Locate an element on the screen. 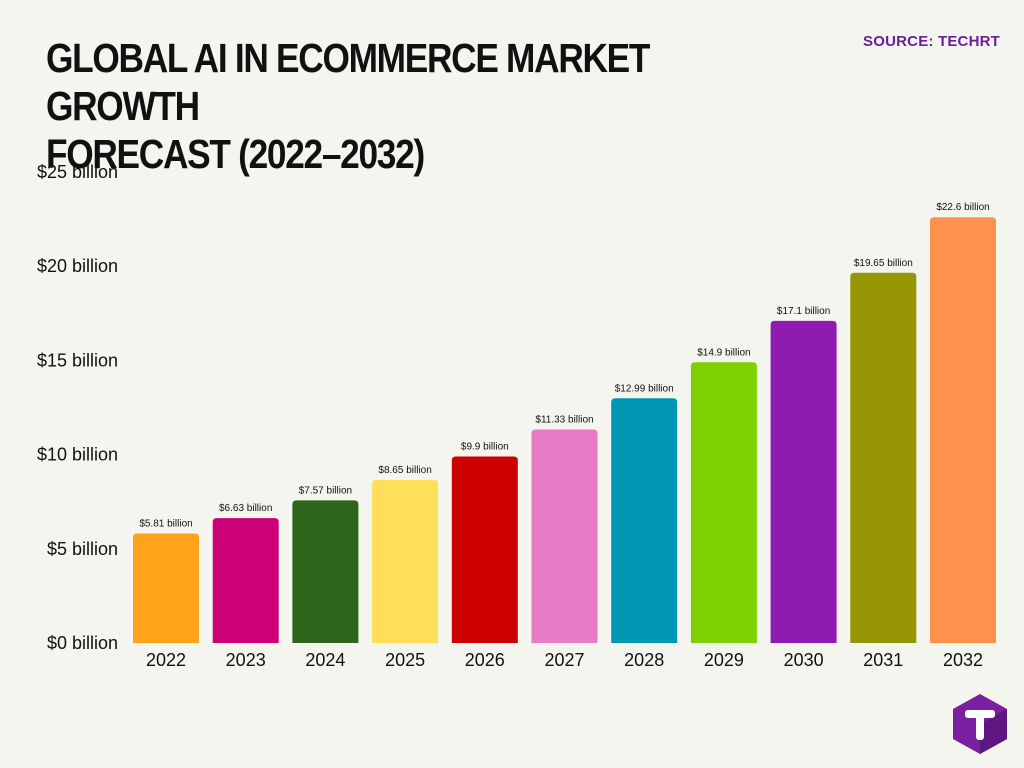 The width and height of the screenshot is (1024, 768). x-tick-label: 2032 is located at coordinates (963, 660).